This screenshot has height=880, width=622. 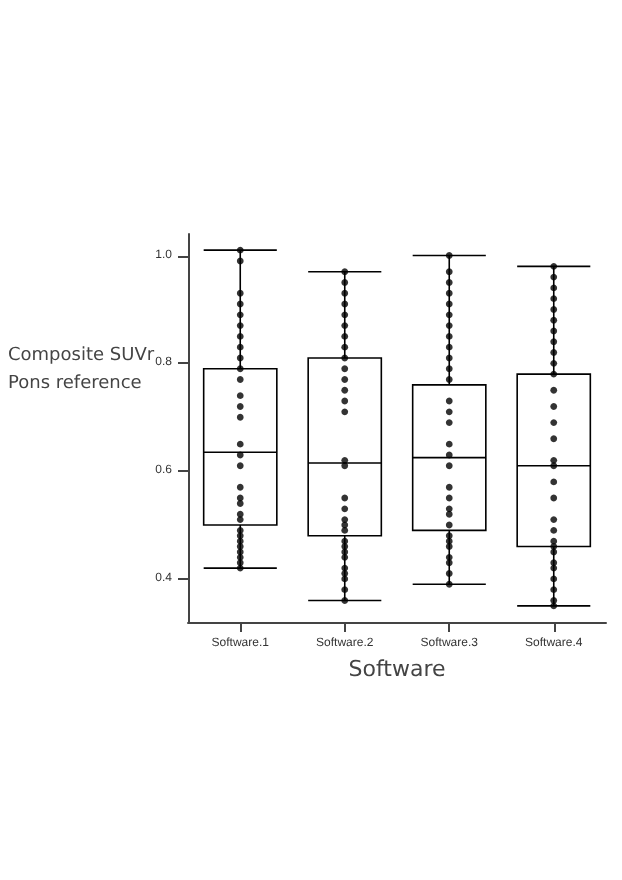 I want to click on x-axis-title: Software, so click(x=397, y=669).